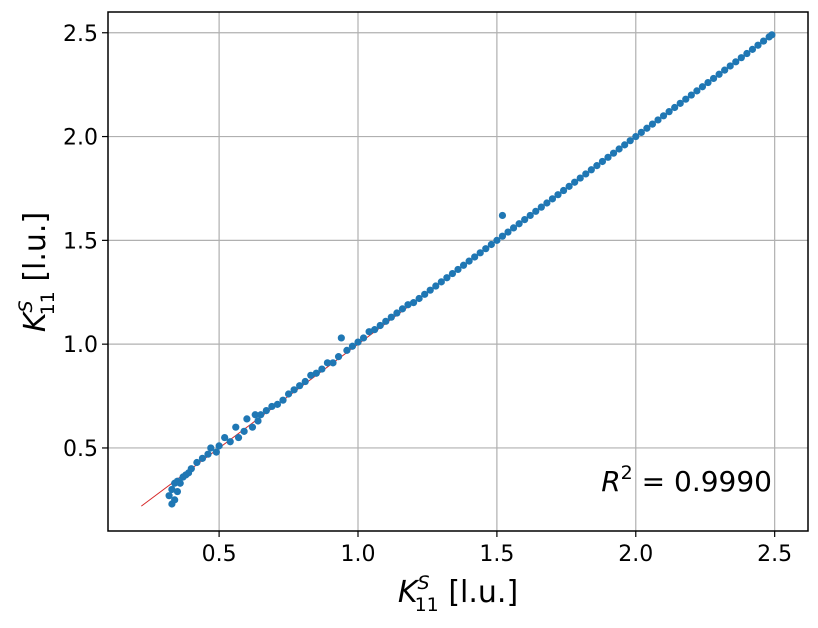 This screenshot has height=628, width=818. I want to click on r-squared-annotation: R2 = 0.9990, so click(686, 480).